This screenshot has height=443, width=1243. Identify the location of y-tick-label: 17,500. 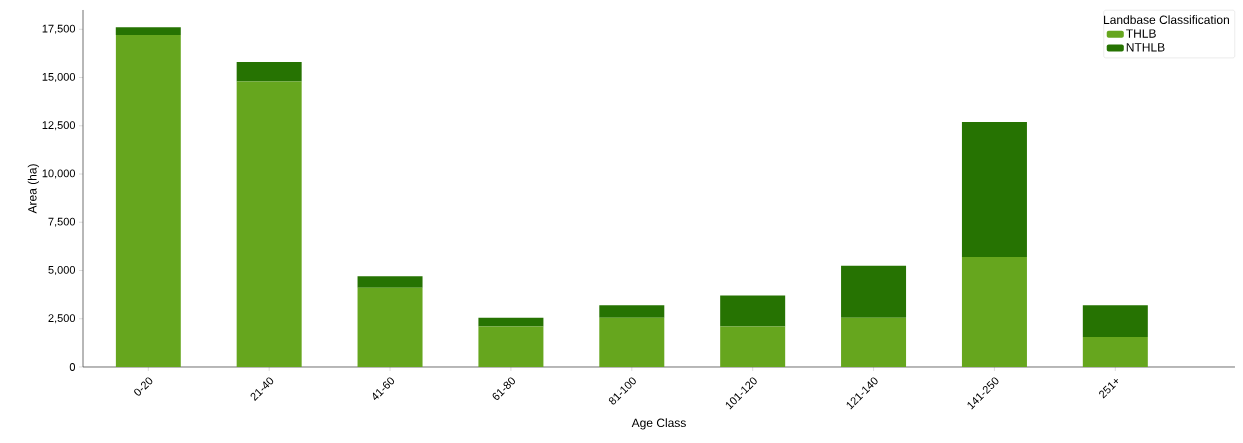
(59, 29).